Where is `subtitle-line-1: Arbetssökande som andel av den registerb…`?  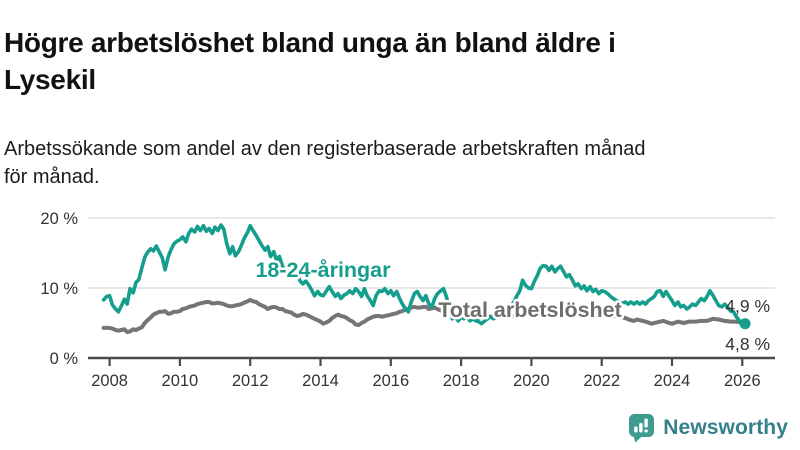
subtitle-line-1: Arbetssökande som andel av den registerb… is located at coordinates (325, 149).